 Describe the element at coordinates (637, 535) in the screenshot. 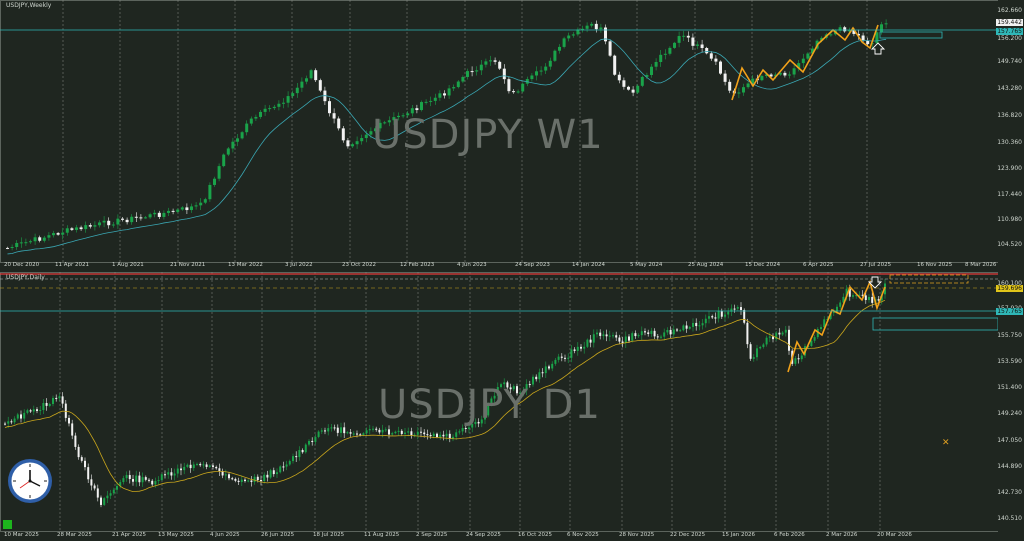

I see `daily-date-tick: 28 Nov 2025` at that location.